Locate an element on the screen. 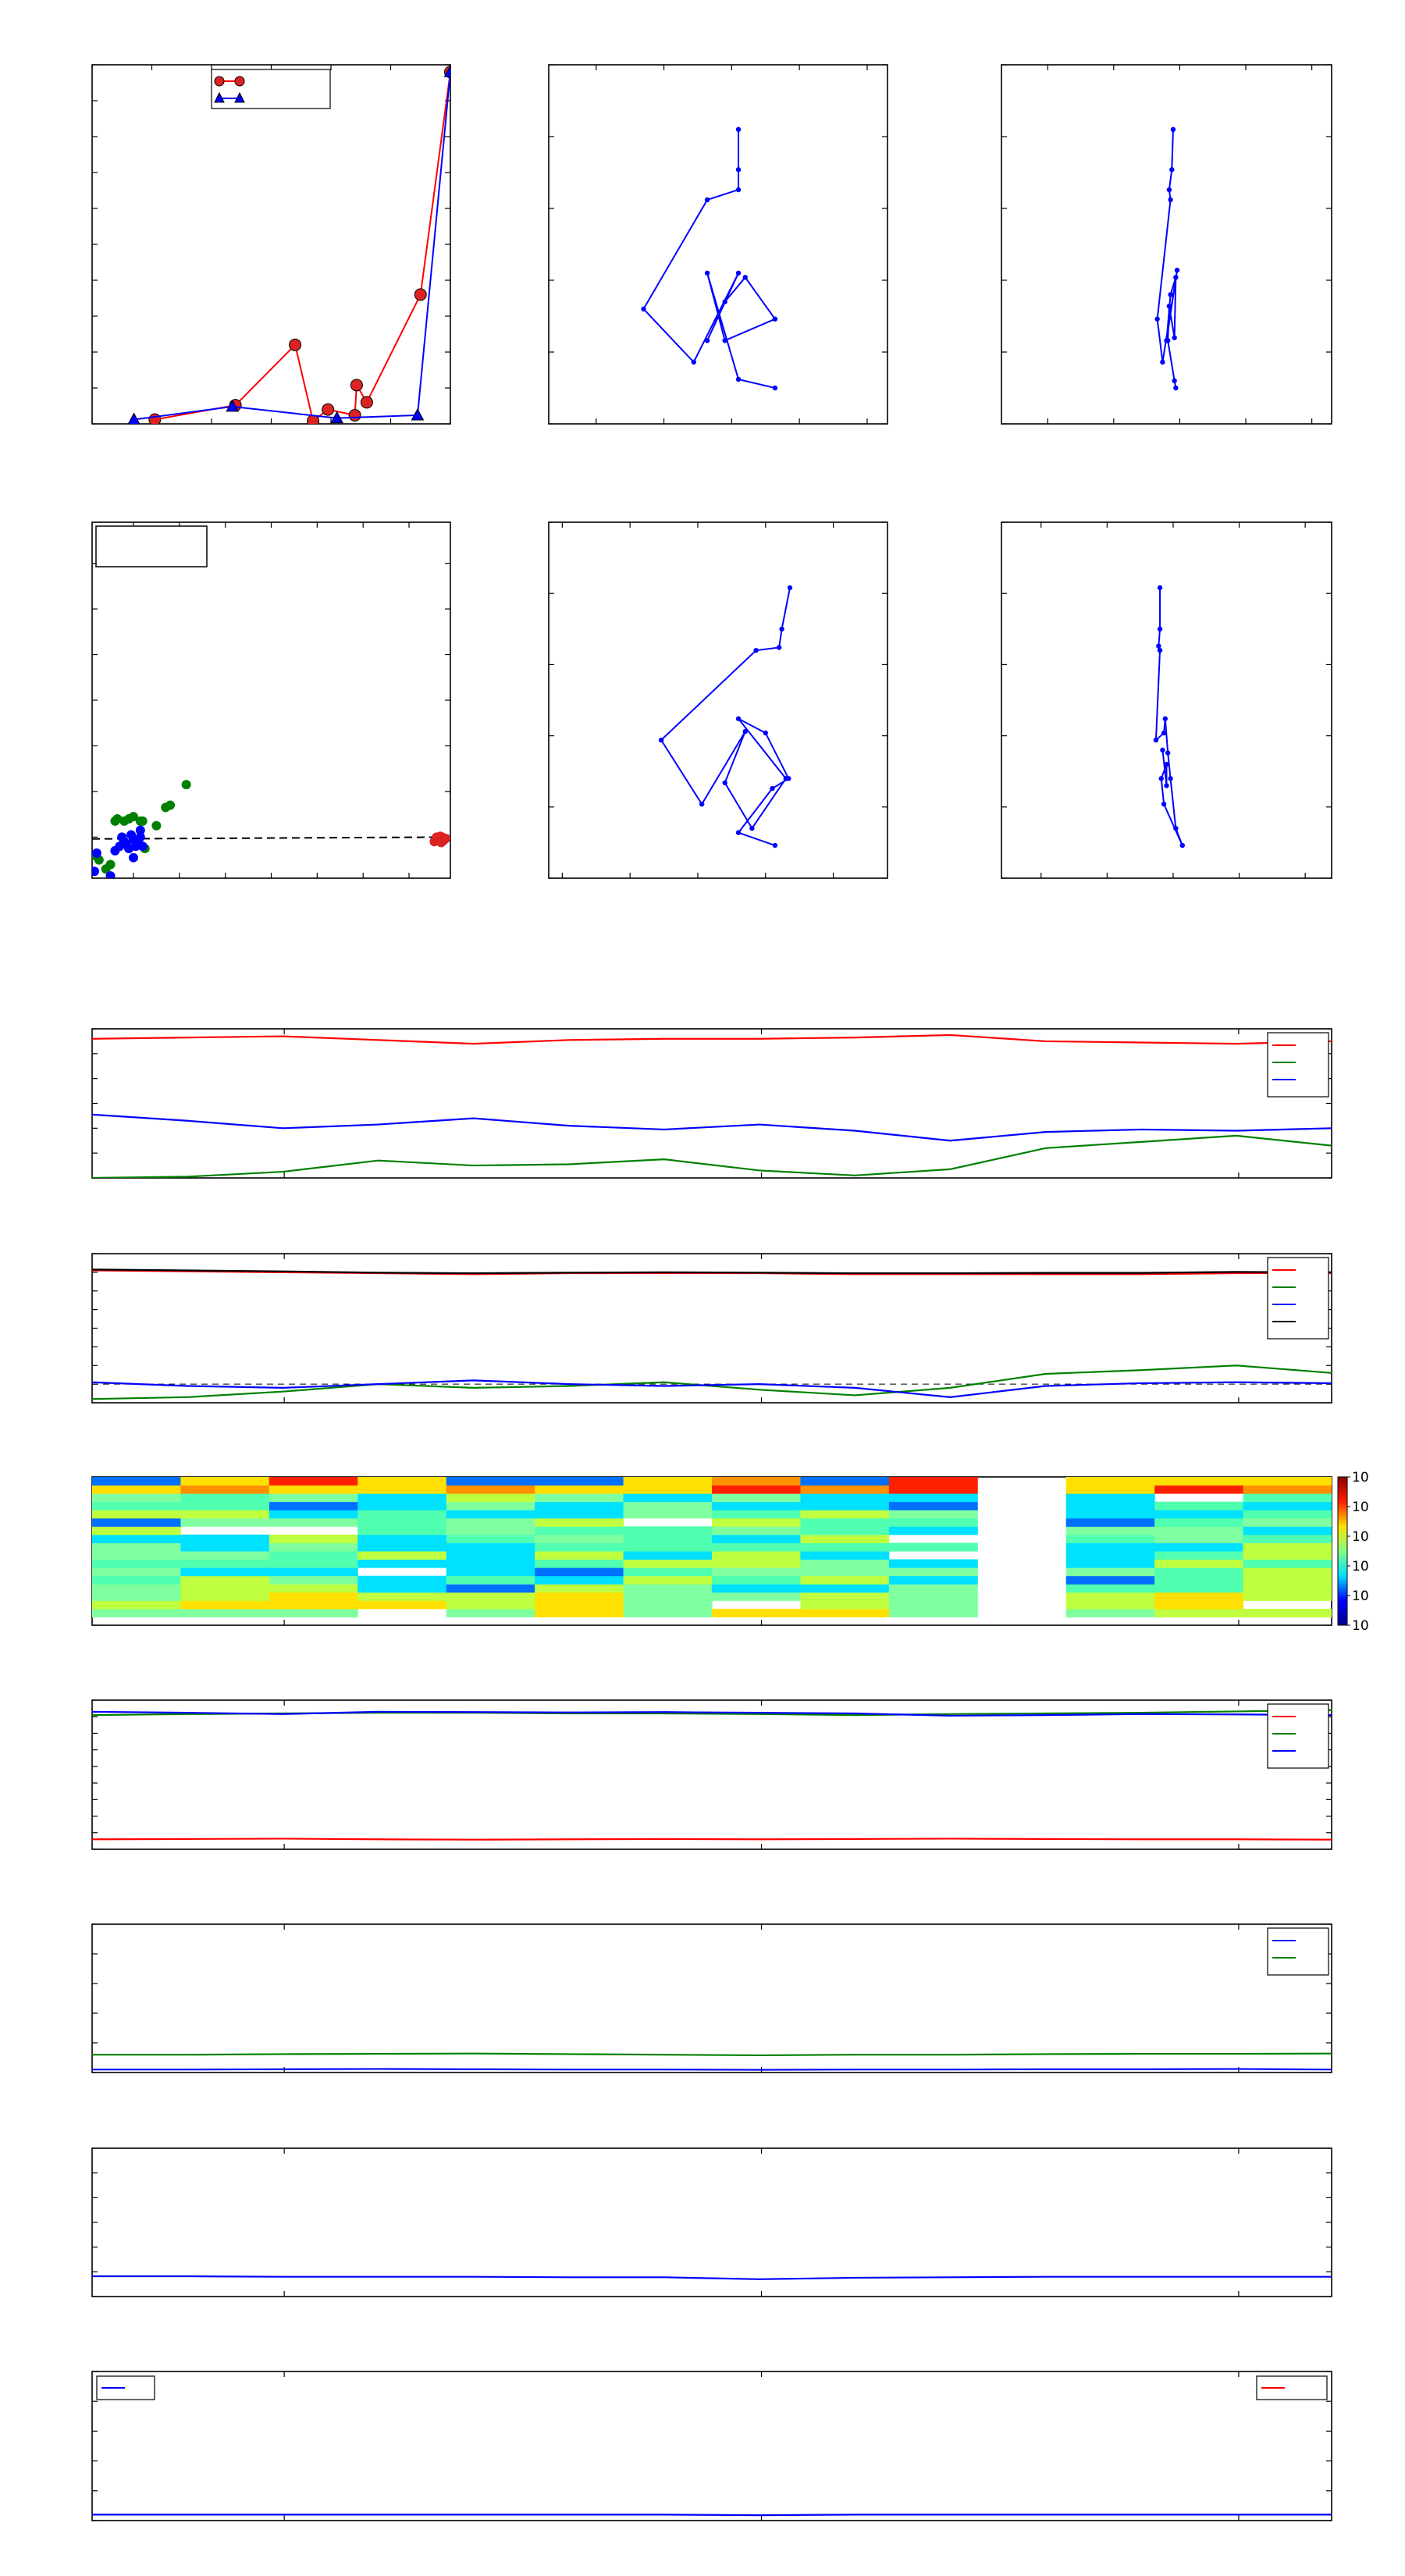 This screenshot has width=1405, height=2576. panel-vsw is located at coordinates (712, 1775).